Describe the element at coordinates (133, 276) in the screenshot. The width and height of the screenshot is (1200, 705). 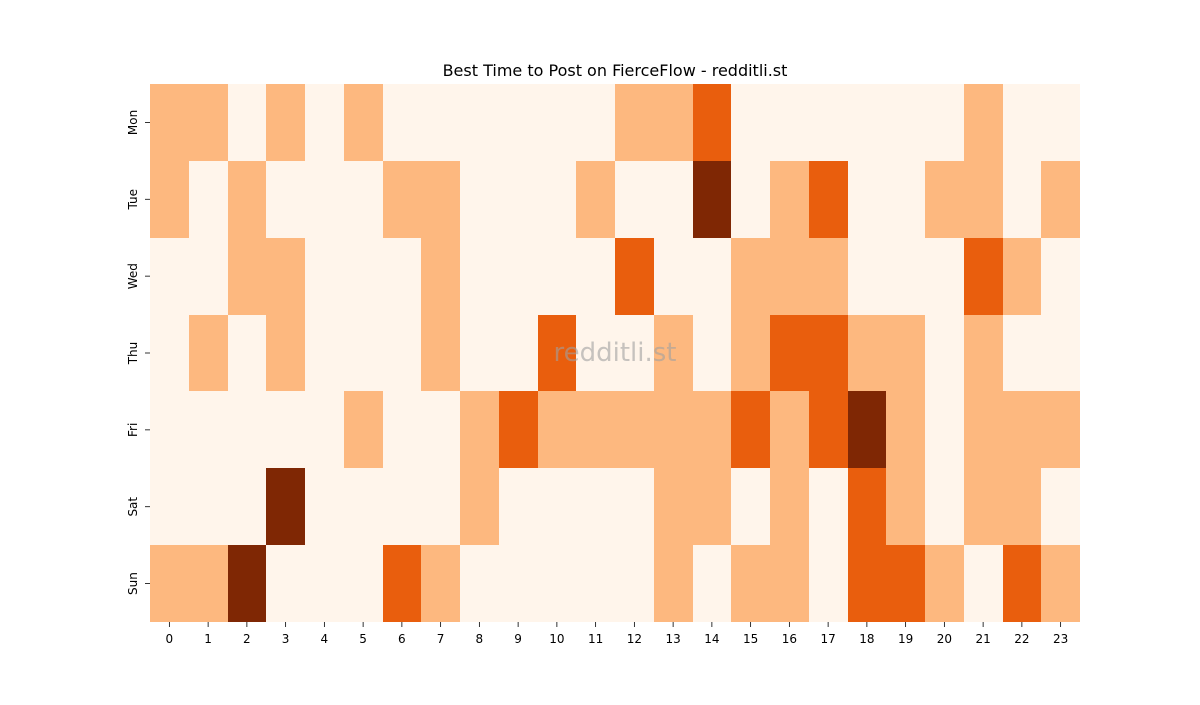
I see `y-tick-label: Wed` at that location.